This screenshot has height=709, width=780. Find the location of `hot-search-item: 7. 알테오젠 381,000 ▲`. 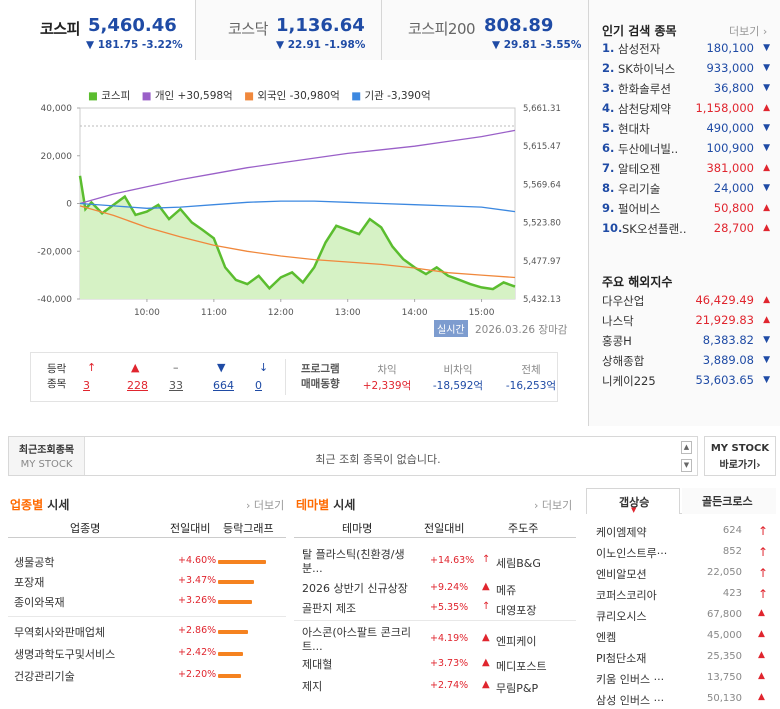

hot-search-item: 7. 알테오젠 381,000 ▲ is located at coordinates (687, 171).